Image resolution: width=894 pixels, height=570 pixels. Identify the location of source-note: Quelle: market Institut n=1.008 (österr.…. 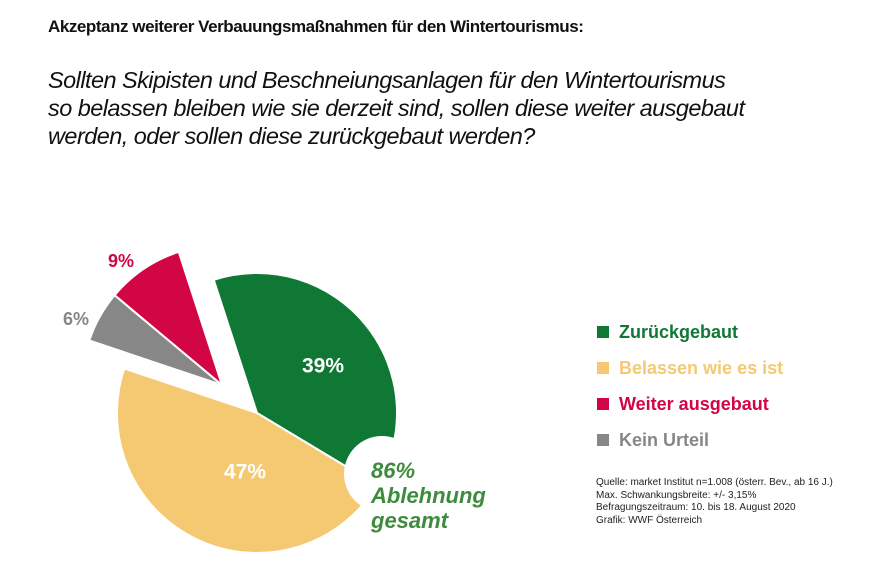
(714, 502).